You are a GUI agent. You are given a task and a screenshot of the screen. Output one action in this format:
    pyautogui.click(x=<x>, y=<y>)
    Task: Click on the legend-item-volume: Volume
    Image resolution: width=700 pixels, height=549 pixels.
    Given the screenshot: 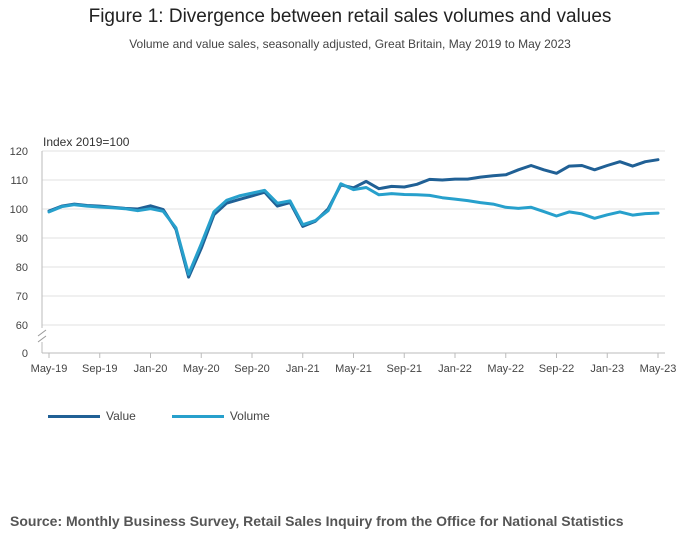 What is the action you would take?
    pyautogui.click(x=220, y=416)
    